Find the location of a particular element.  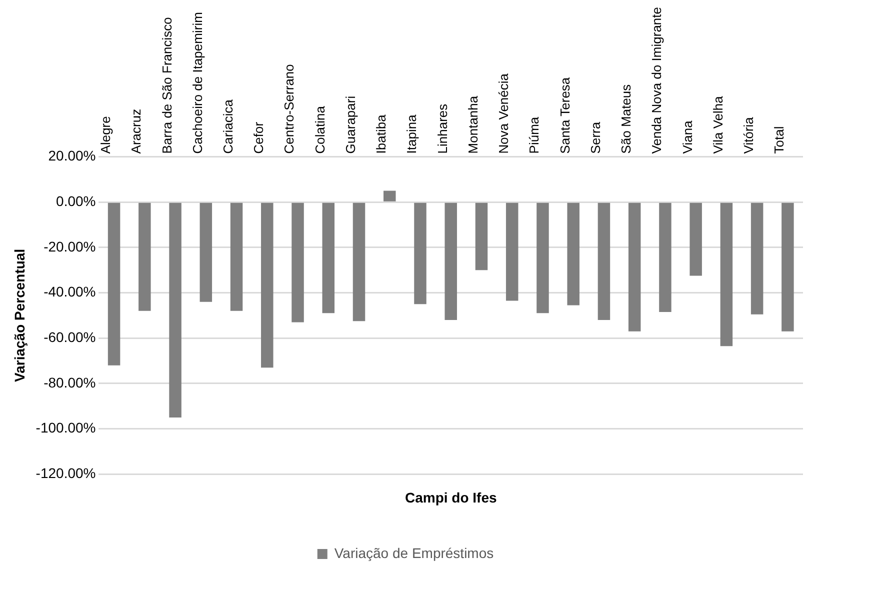

y-tick-label: -100.00% is located at coordinates (66, 428).